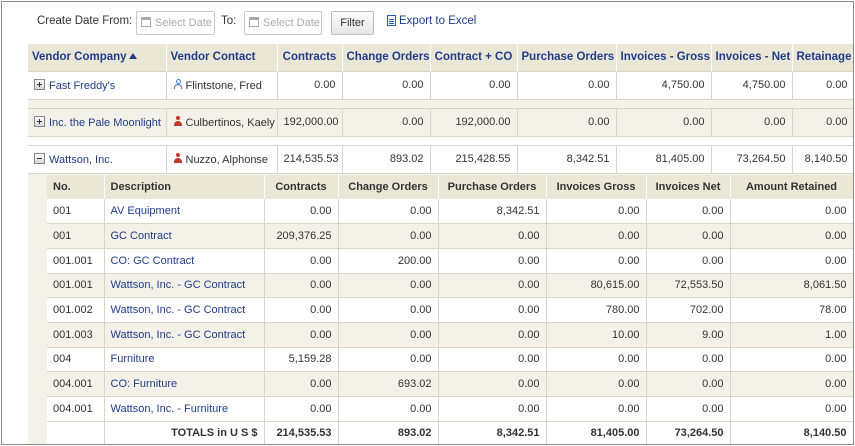 This screenshot has width=855, height=446. I want to click on detail-invoices-gross: 10.00, so click(596, 335).